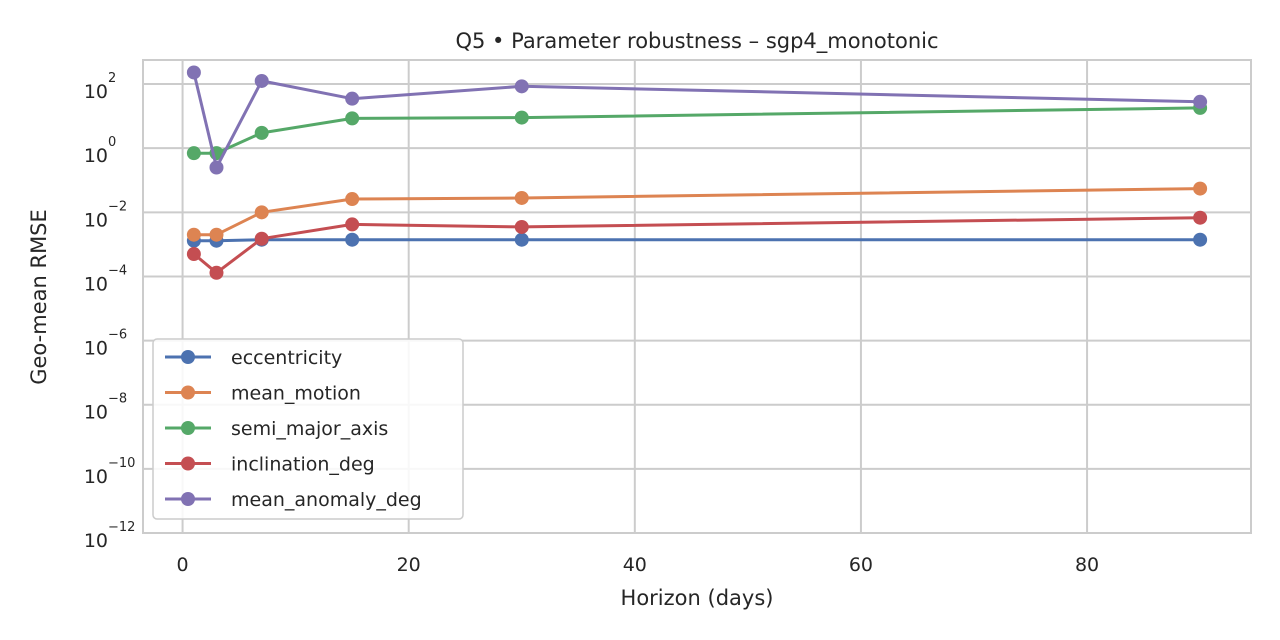 This screenshot has width=1280, height=640. I want to click on legend-item: mean_motion, so click(263, 394).